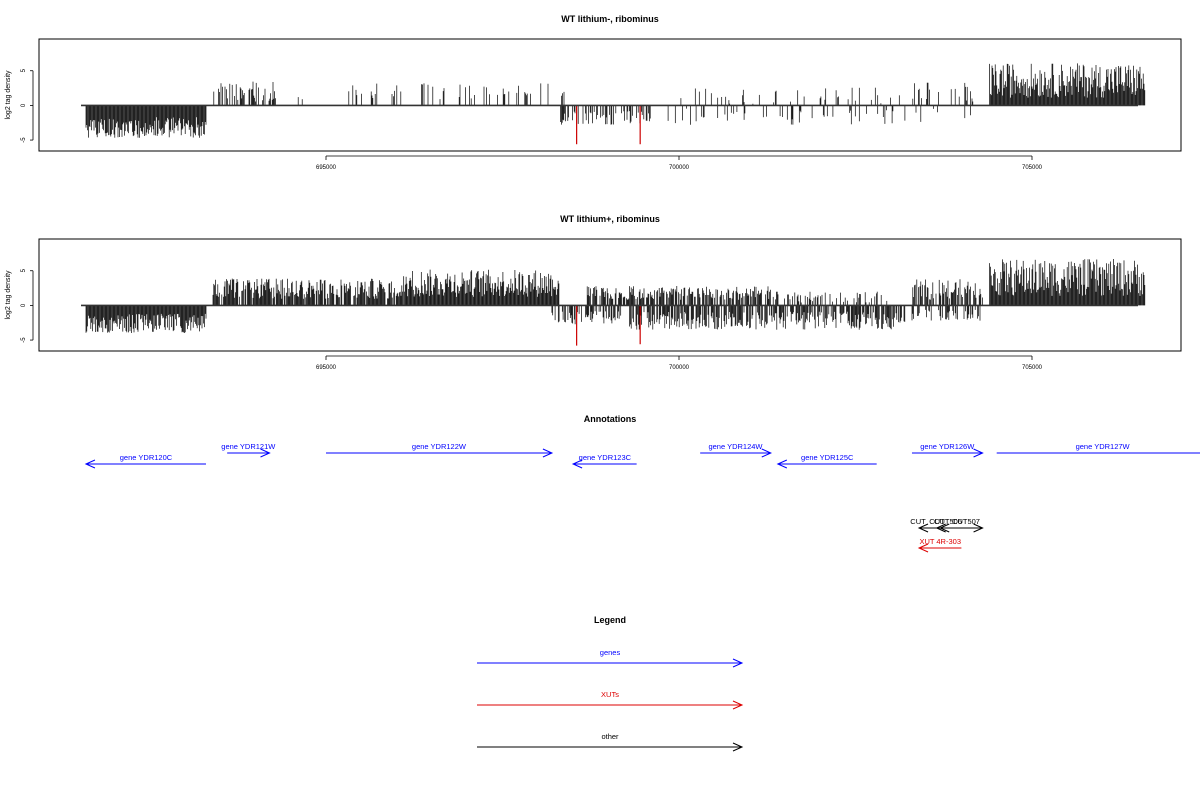 The width and height of the screenshot is (1200, 800). Describe the element at coordinates (827, 457) in the screenshot. I see `gene-label: gene YDR125C` at that location.